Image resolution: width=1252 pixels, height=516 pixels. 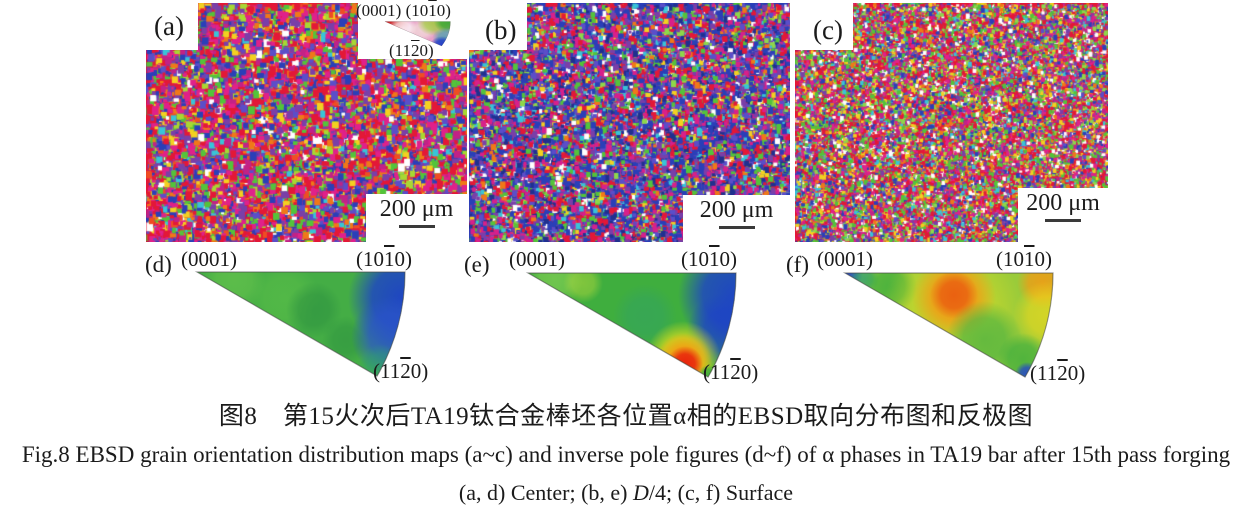 What do you see at coordinates (411, 50) in the screenshot?
I see `legend-bottom-label: (1120)` at bounding box center [411, 50].